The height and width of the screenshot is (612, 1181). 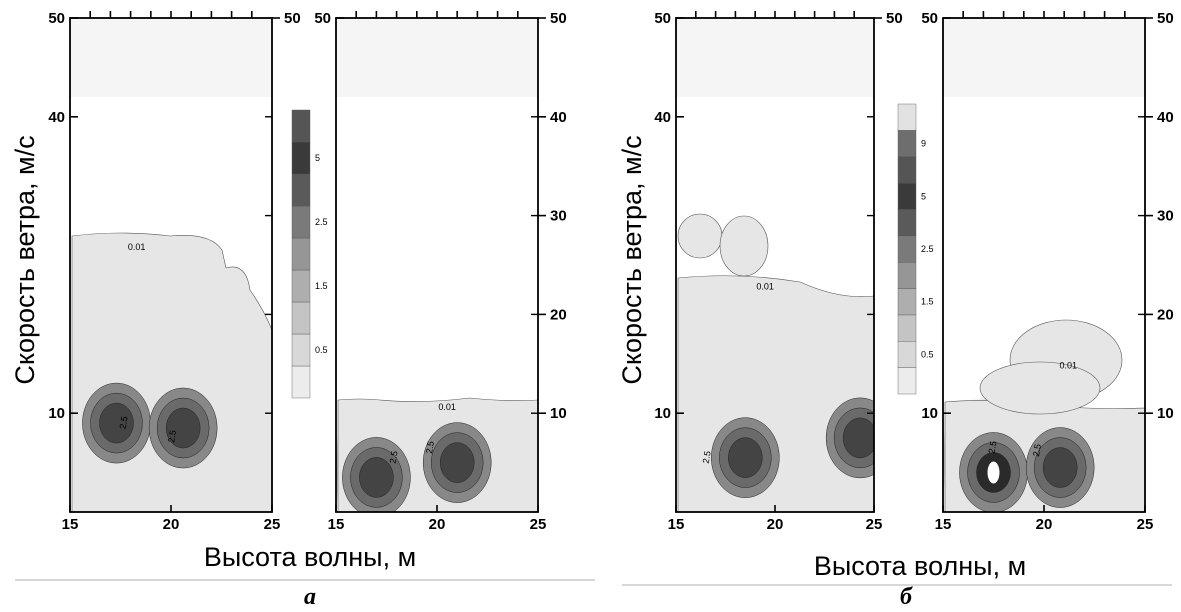 I want to click on panel-letter-a: а, so click(x=310, y=597).